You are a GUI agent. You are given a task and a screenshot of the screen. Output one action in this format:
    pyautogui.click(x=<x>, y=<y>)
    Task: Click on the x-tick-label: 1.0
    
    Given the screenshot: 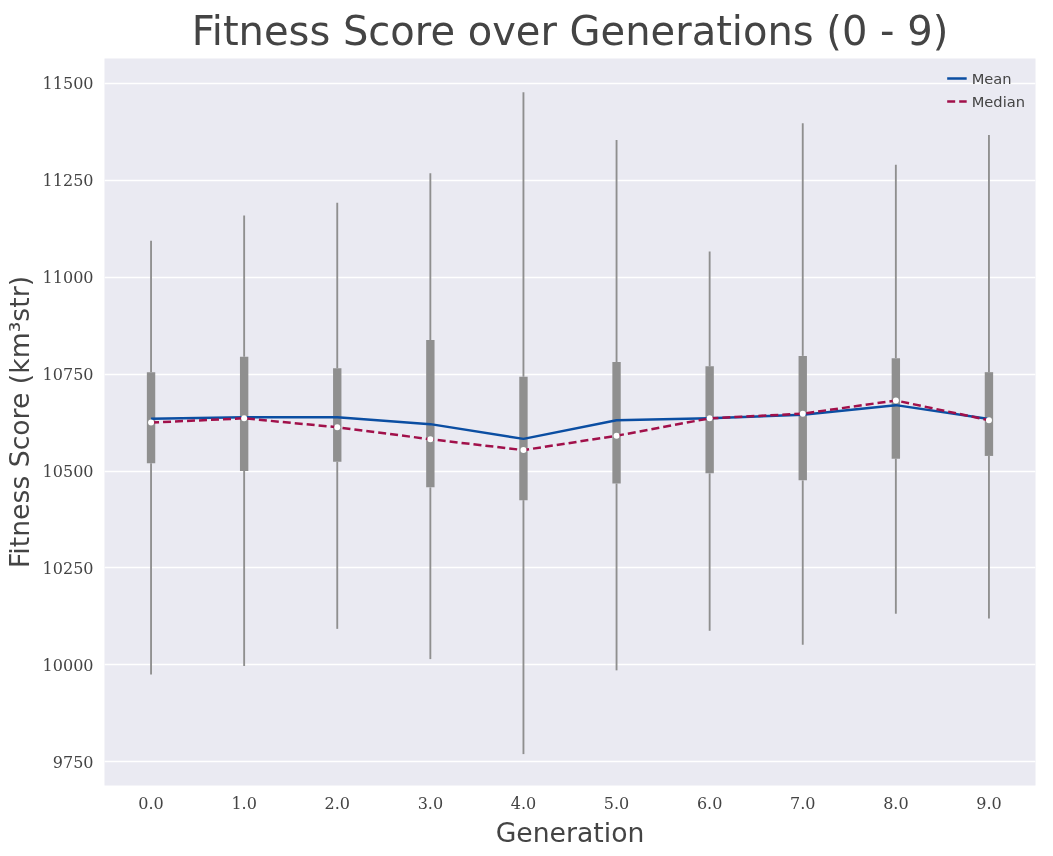 What is the action you would take?
    pyautogui.click(x=244, y=803)
    